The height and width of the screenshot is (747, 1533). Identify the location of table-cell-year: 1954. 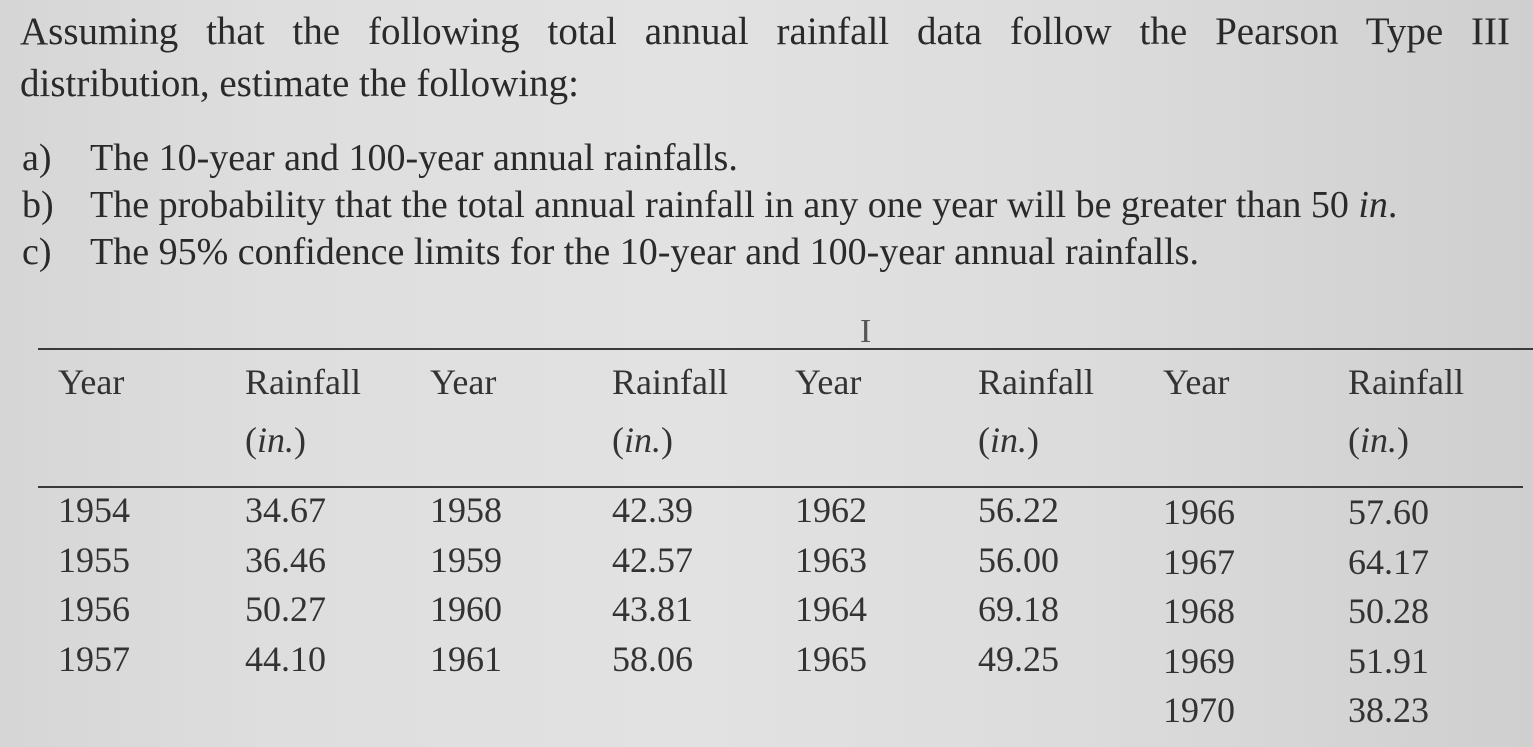
(94, 510).